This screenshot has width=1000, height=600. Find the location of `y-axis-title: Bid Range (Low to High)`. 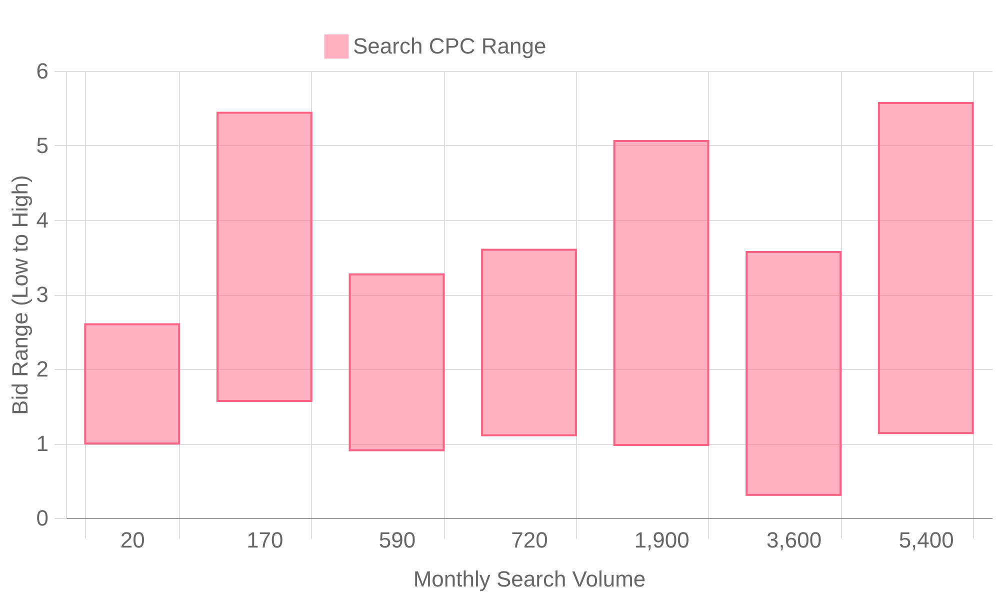

y-axis-title: Bid Range (Low to High) is located at coordinates (19, 295).